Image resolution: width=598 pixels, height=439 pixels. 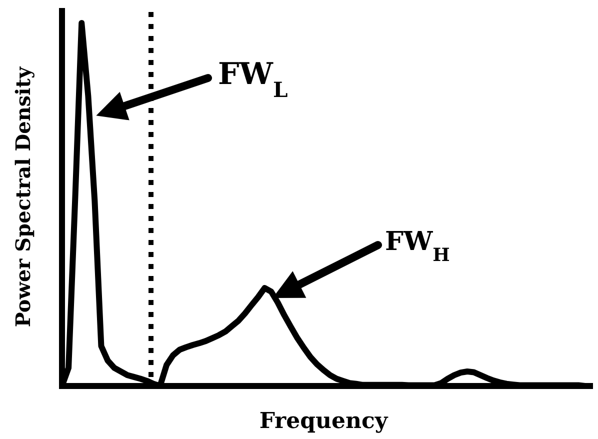 What do you see at coordinates (253, 79) in the screenshot?
I see `annotation: FW$_{L}$` at bounding box center [253, 79].